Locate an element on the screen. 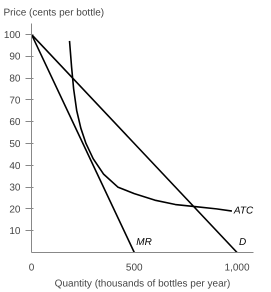 The image size is (271, 292). y-tick-label: 80 is located at coordinates (15, 79).